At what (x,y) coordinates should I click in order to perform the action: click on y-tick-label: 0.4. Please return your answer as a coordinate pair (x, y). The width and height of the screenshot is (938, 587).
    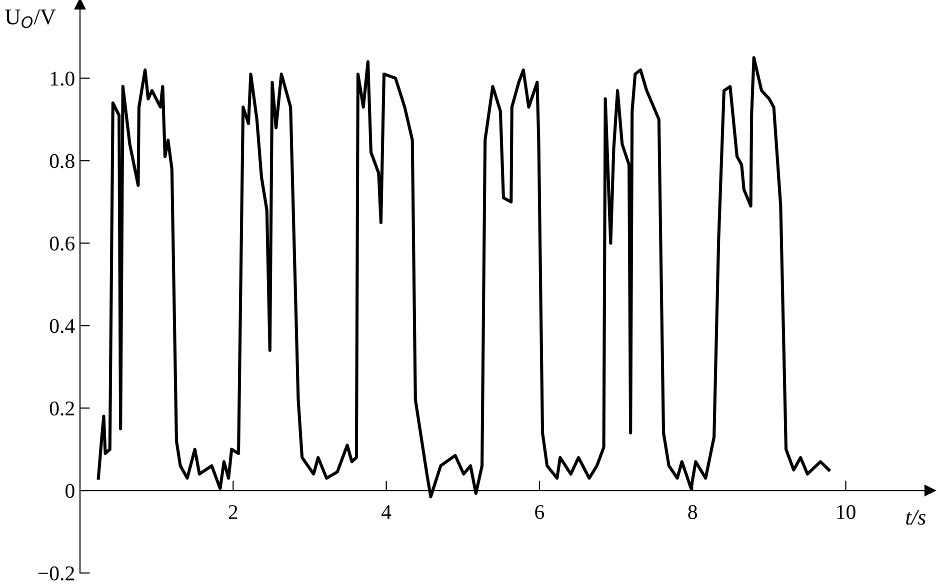
    Looking at the image, I should click on (62, 326).